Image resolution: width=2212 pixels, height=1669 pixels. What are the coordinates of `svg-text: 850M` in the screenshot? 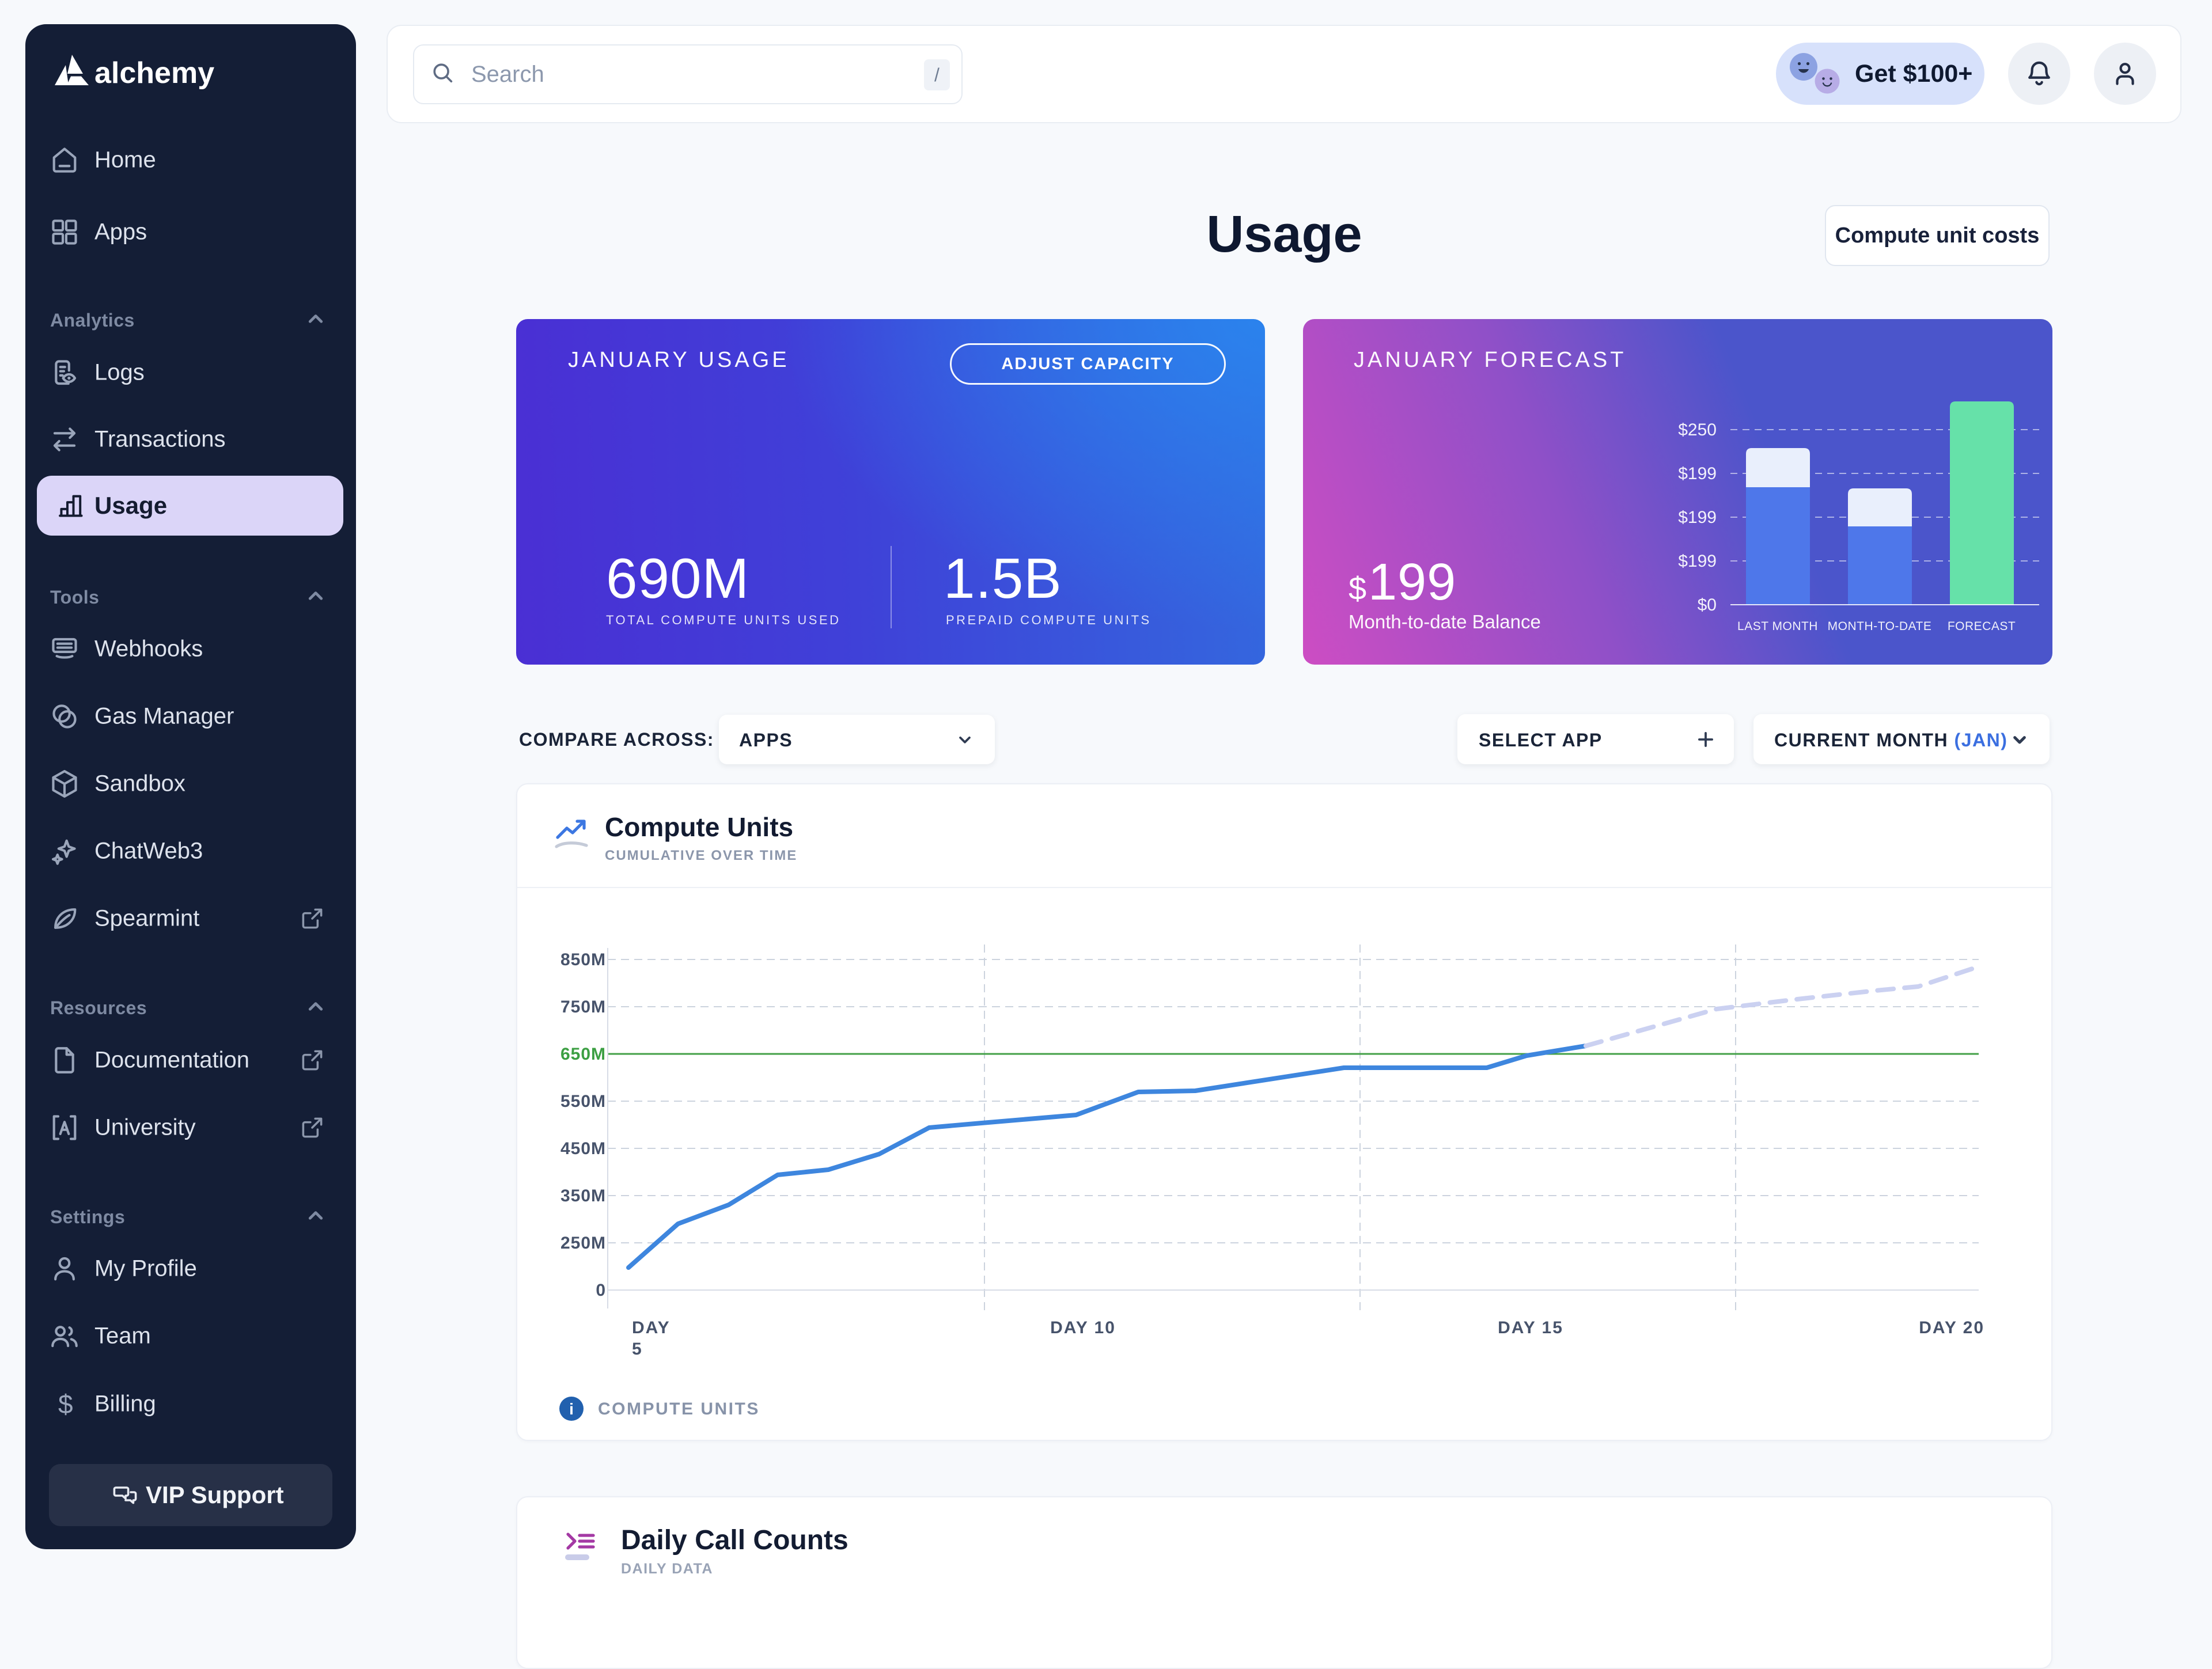 It's located at (583, 960).